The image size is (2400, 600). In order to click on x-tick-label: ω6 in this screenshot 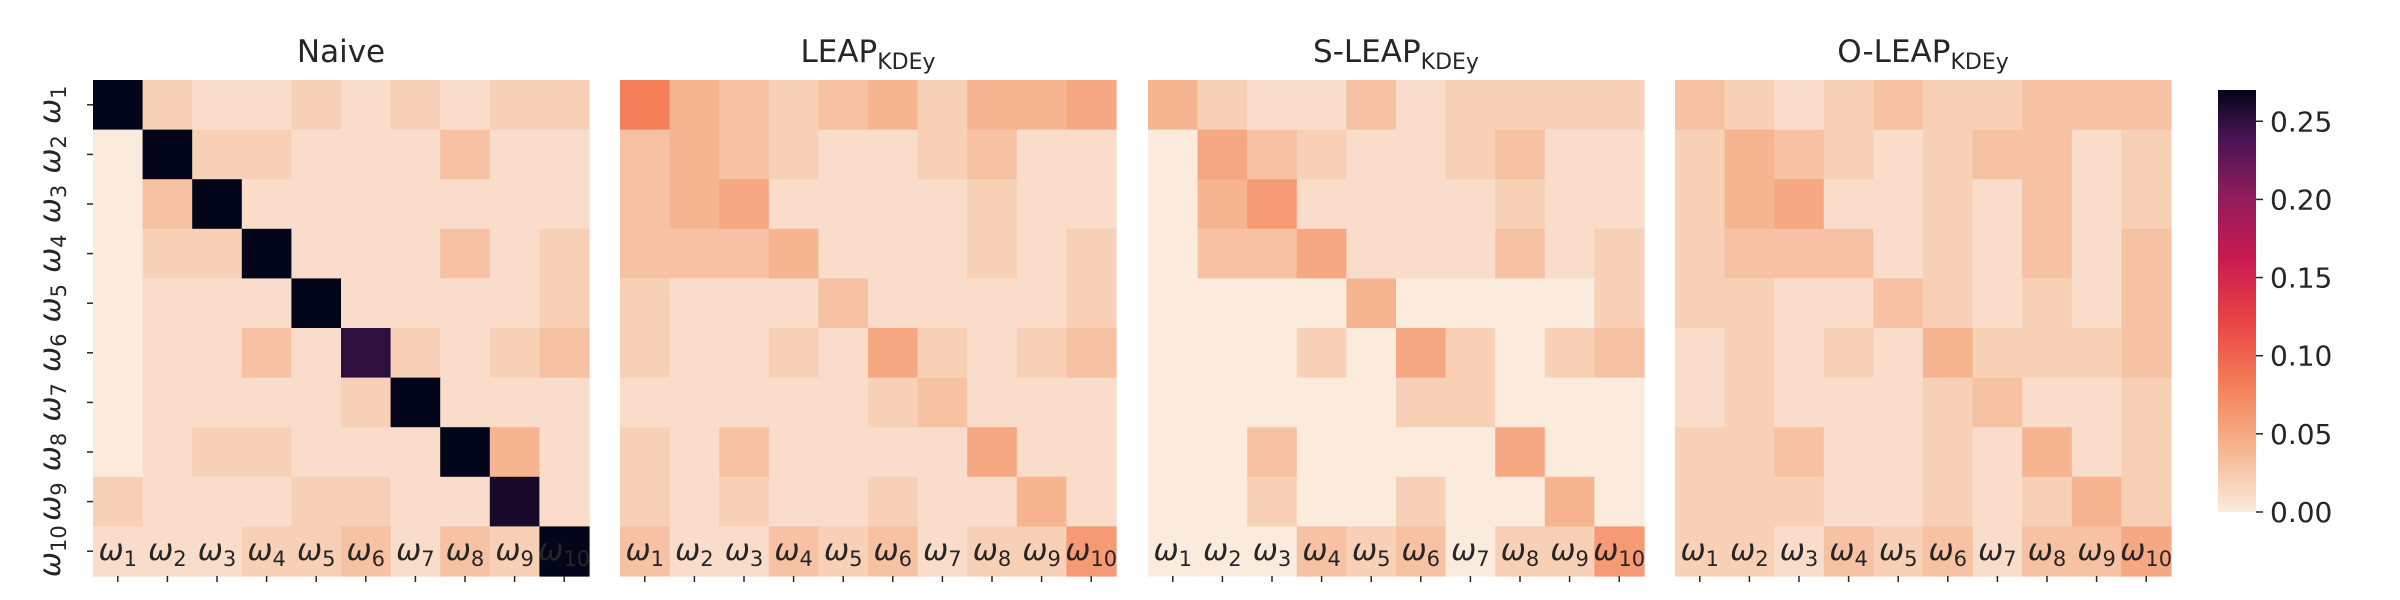, I will do `click(893, 552)`.